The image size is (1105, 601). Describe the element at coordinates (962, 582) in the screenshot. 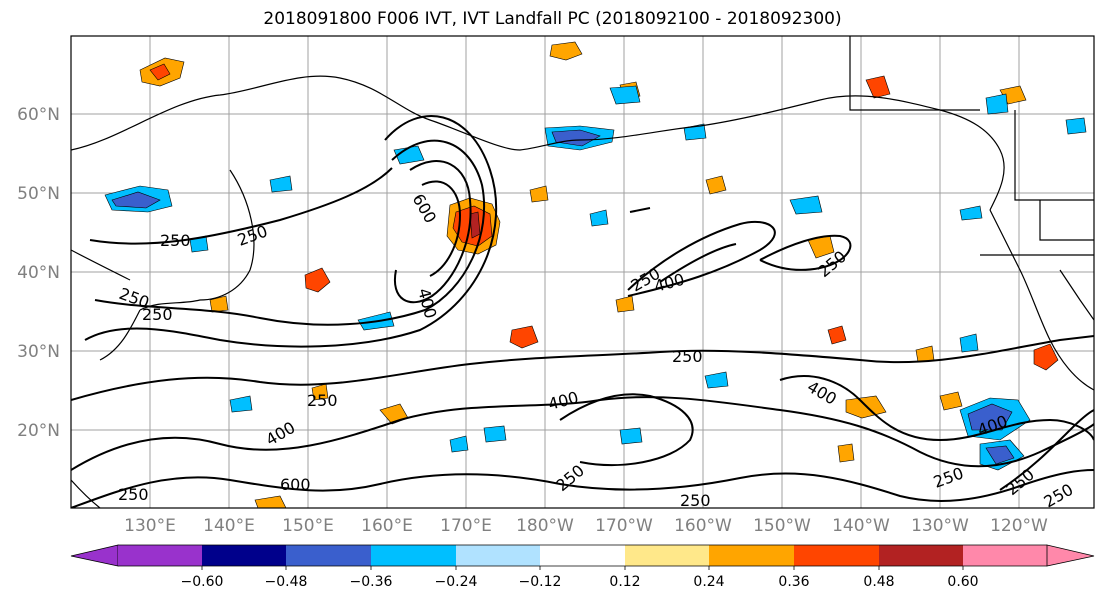

I see `colorbar-tick-label: 0.60` at that location.